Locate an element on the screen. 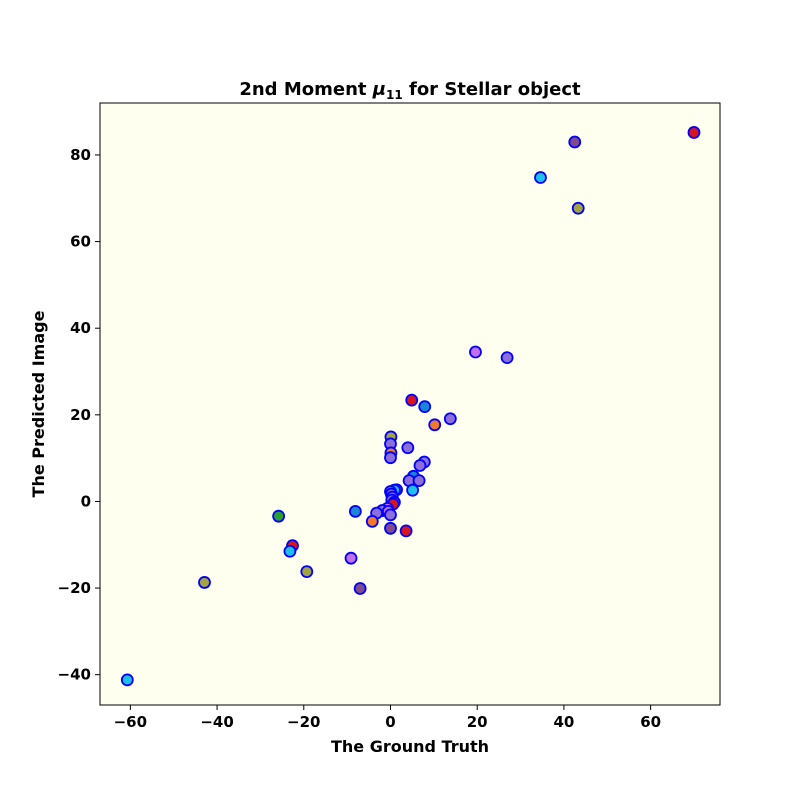 The height and width of the screenshot is (800, 800). x-axis: −60 −40 −20 0 20 40 60 is located at coordinates (387, 718).